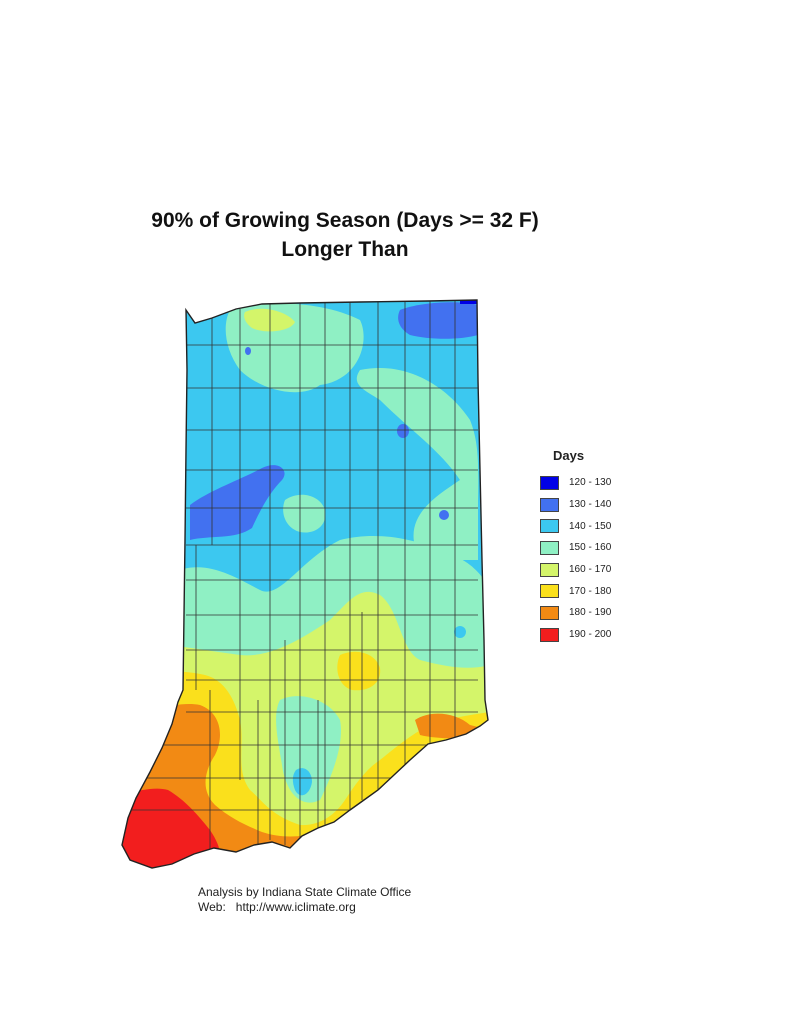 The image size is (791, 1029). What do you see at coordinates (590, 505) in the screenshot?
I see `legend-label: 130 - 140` at bounding box center [590, 505].